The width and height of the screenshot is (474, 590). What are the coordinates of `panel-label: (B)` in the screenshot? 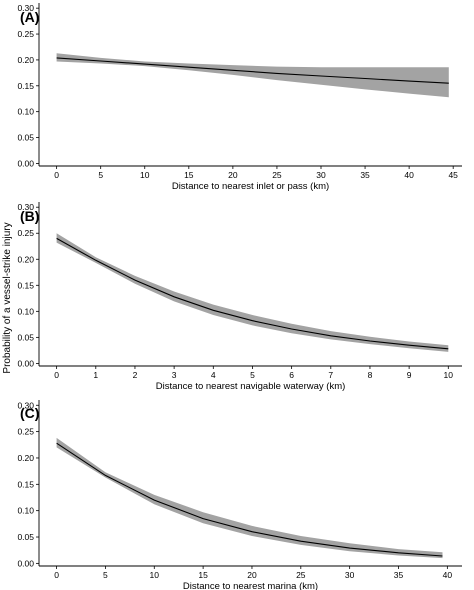 It's located at (29, 216).